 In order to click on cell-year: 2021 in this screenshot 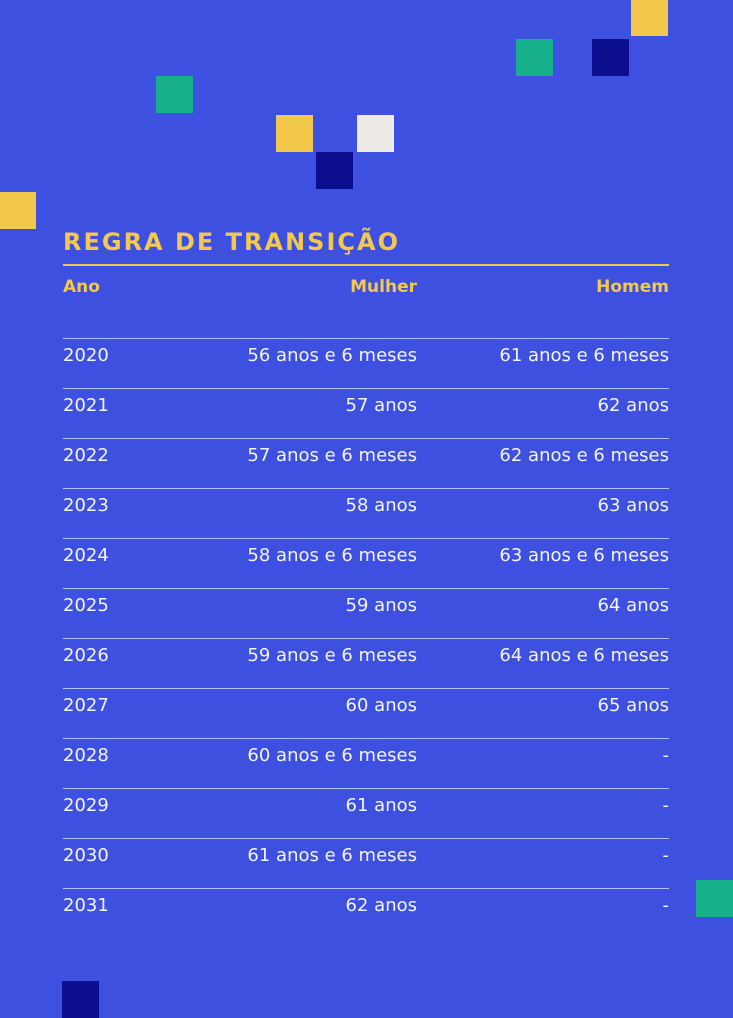, I will do `click(86, 405)`.